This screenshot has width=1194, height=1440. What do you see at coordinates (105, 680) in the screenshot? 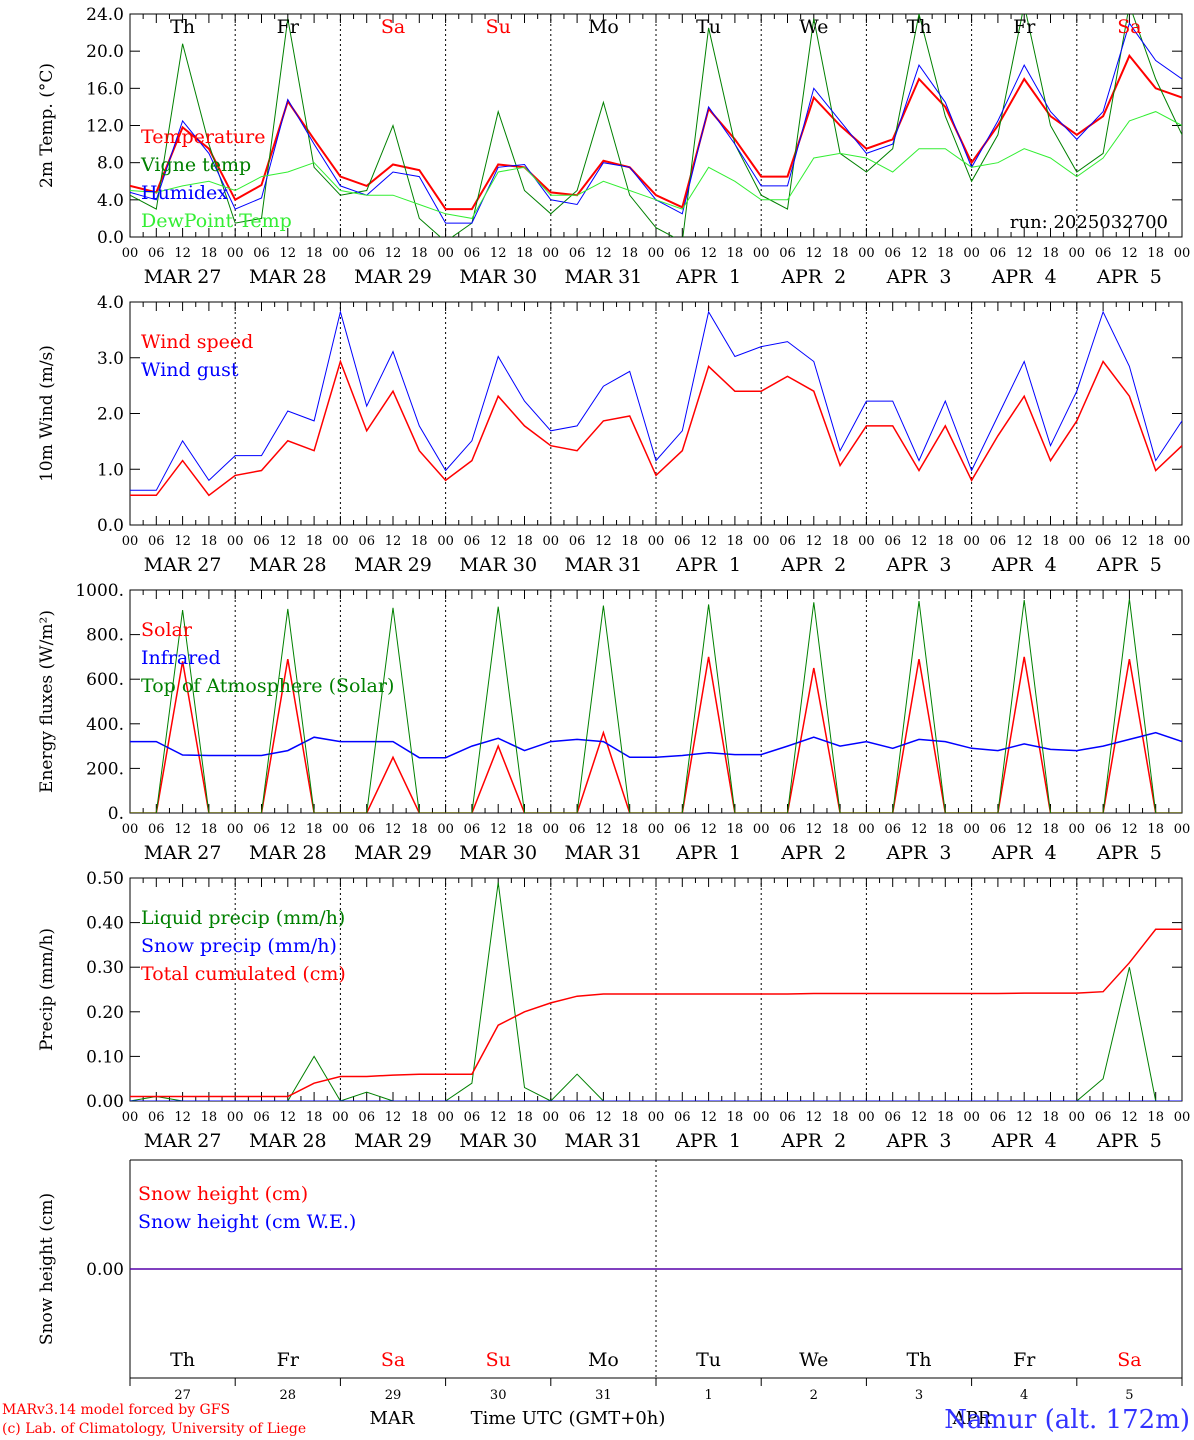
I see `y-tick-label: 600.` at bounding box center [105, 680].